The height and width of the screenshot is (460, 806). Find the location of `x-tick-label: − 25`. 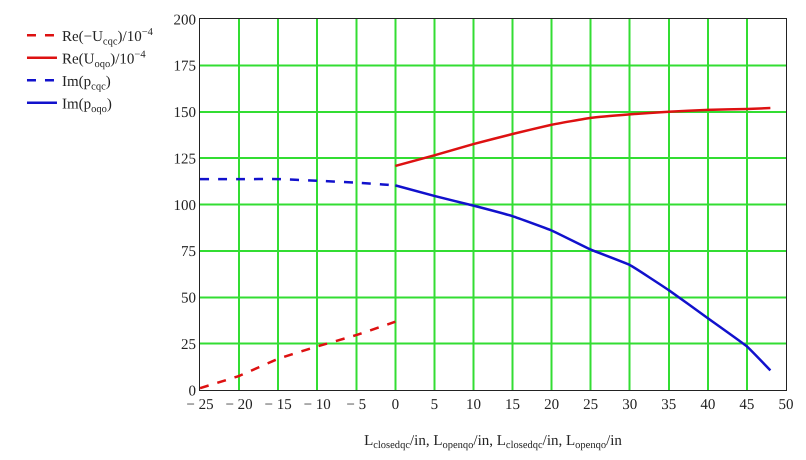

x-tick-label: − 25 is located at coordinates (200, 405).